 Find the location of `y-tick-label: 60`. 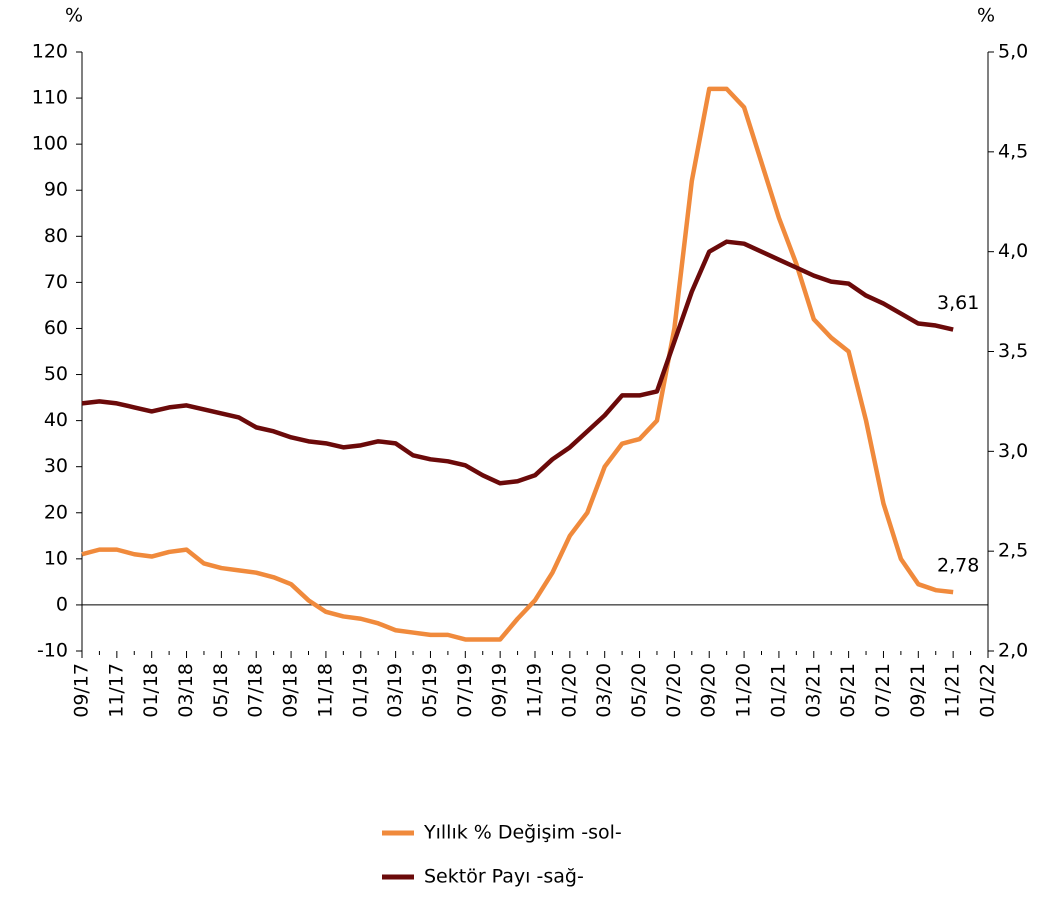

y-tick-label: 60 is located at coordinates (56, 328).